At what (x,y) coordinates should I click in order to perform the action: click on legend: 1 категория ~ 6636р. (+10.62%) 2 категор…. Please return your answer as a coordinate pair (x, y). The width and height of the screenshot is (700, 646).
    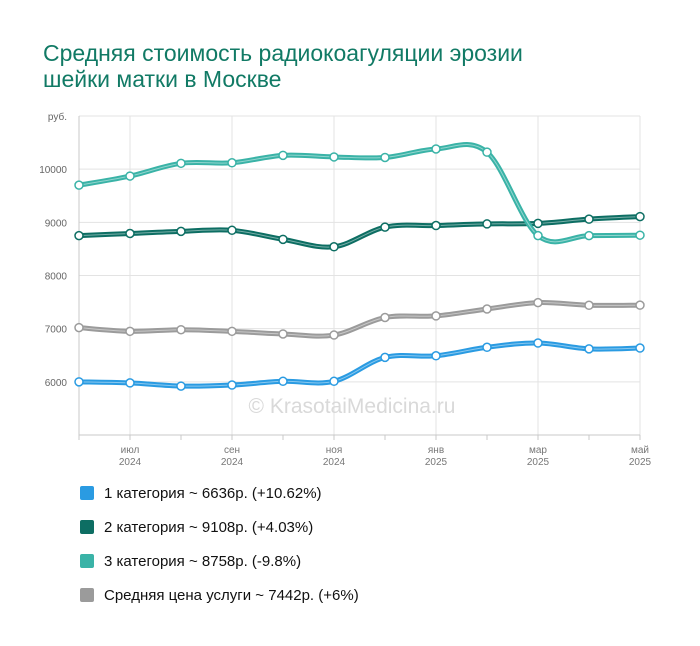
    Looking at the image, I should click on (219, 552).